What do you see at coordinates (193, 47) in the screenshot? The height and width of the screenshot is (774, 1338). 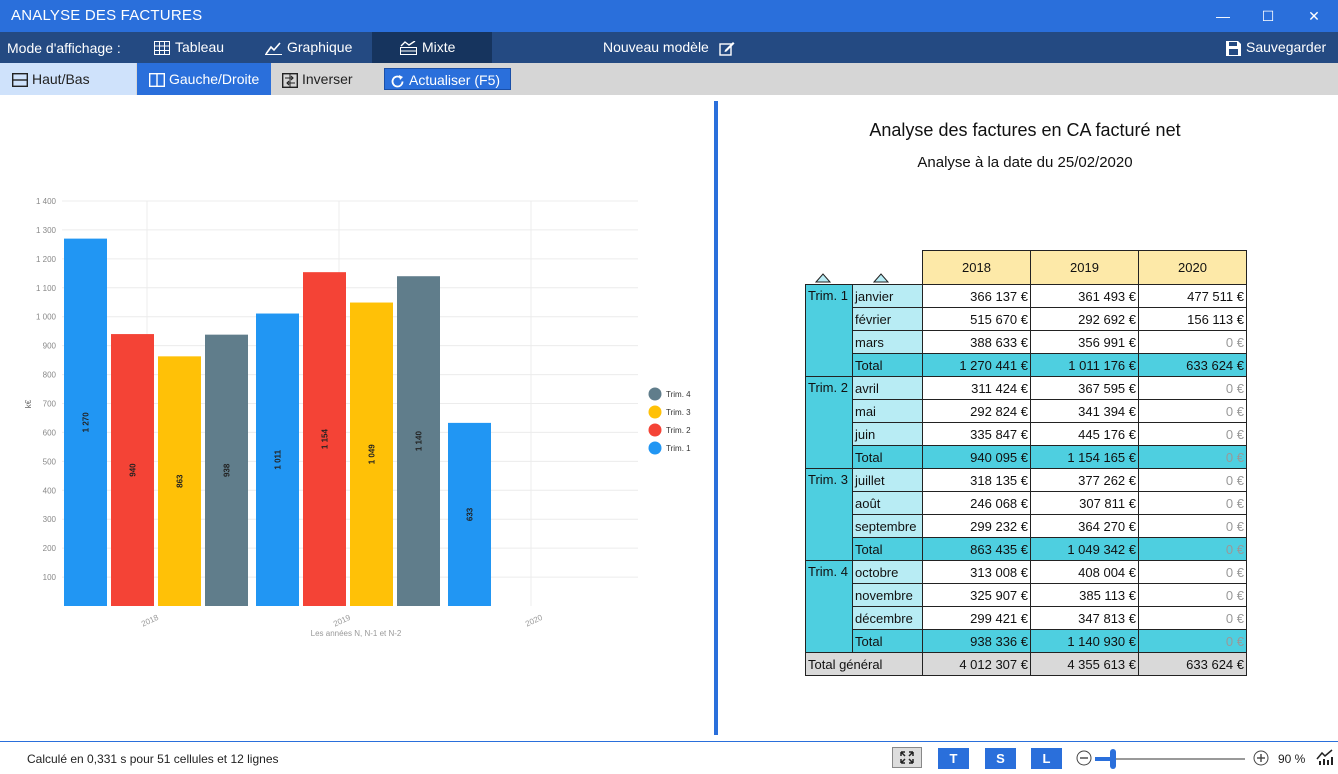 I see `tableau-button: Tableau` at bounding box center [193, 47].